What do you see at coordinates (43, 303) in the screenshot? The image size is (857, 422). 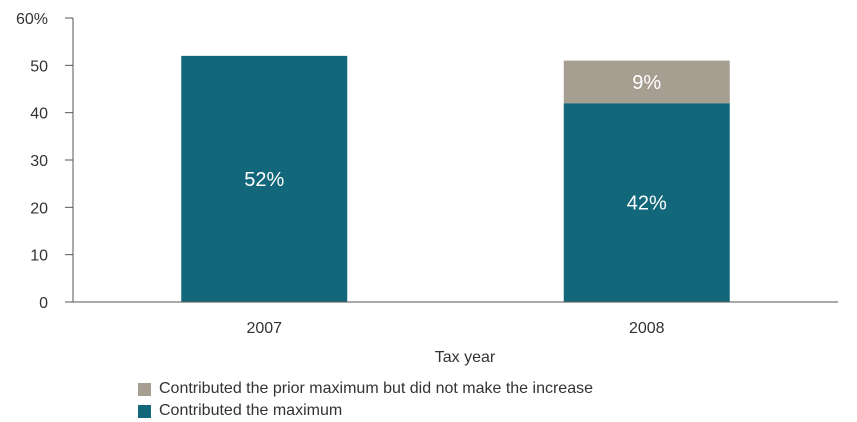 I see `y-tick-label: 0` at bounding box center [43, 303].